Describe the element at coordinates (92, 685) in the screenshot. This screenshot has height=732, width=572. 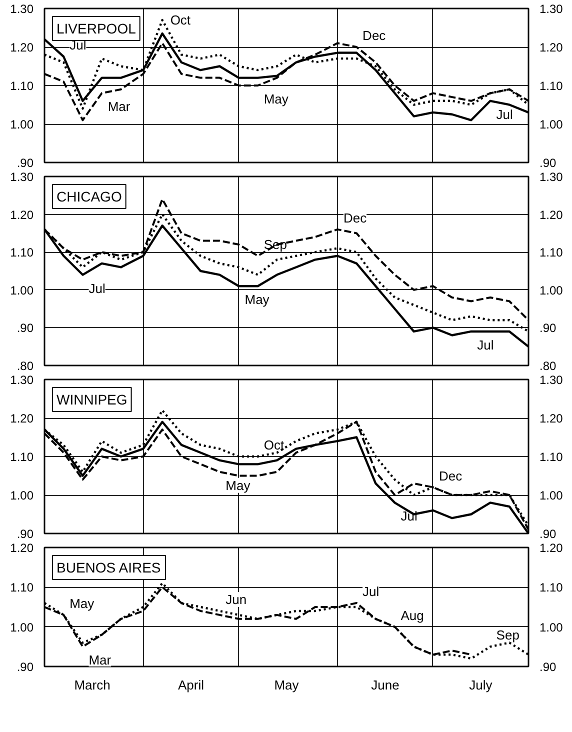
I see `x-tick-label: March` at that location.